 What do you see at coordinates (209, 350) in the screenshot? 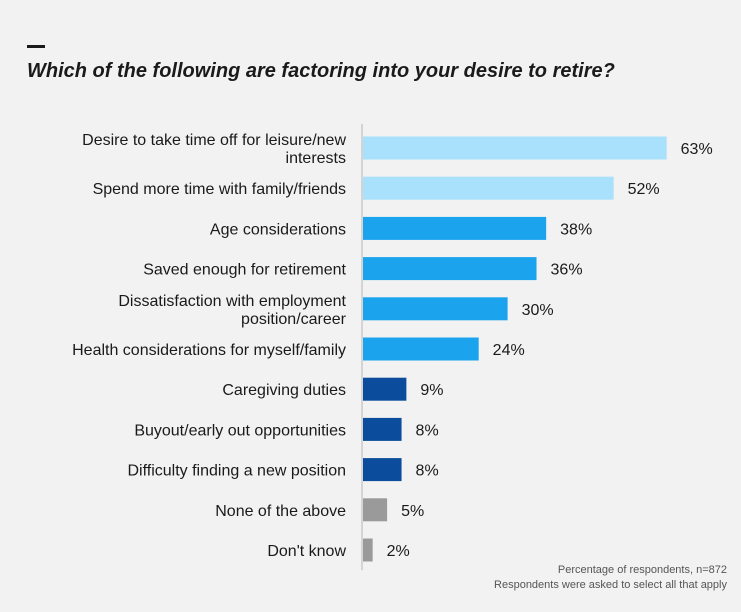
I see `category-label: Health considerations for myself/family` at bounding box center [209, 350].